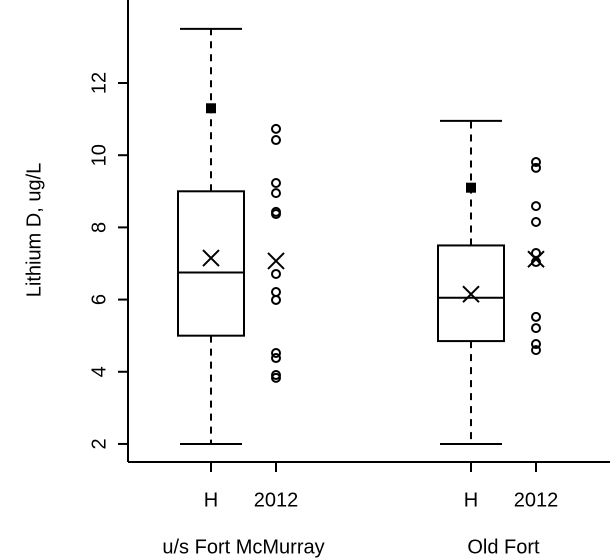 Image resolution: width=610 pixels, height=560 pixels. I want to click on y-tick-label: 12, so click(99, 83).